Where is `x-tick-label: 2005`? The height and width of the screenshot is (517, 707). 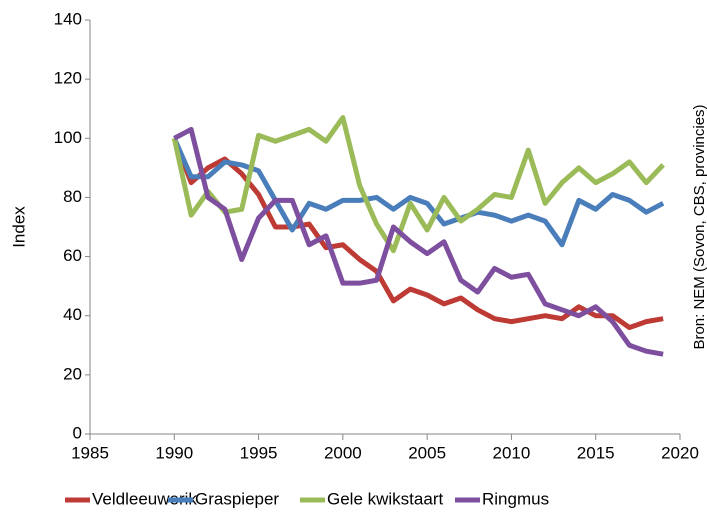 x-tick-label: 2005 is located at coordinates (427, 452).